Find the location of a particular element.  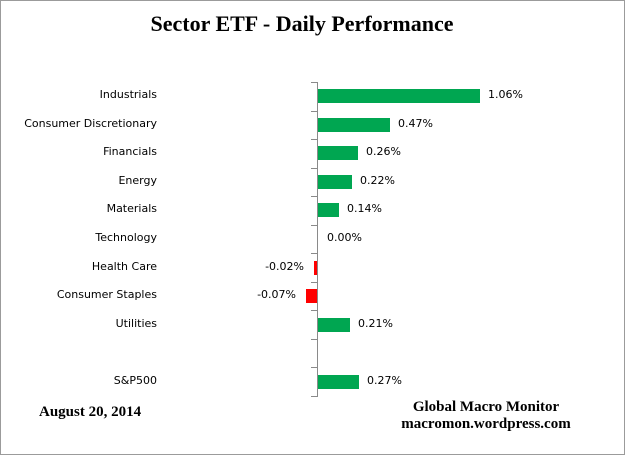

value-label: 1.06% is located at coordinates (505, 94).